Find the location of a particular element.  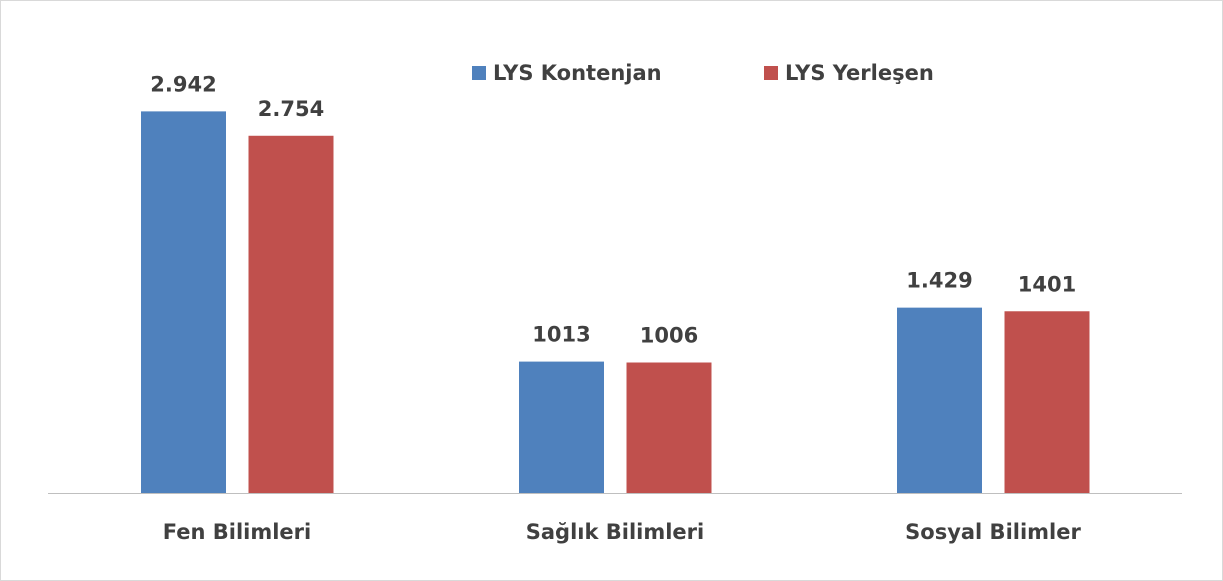

x-tick-label: Sağlık Bilimleri is located at coordinates (615, 532).